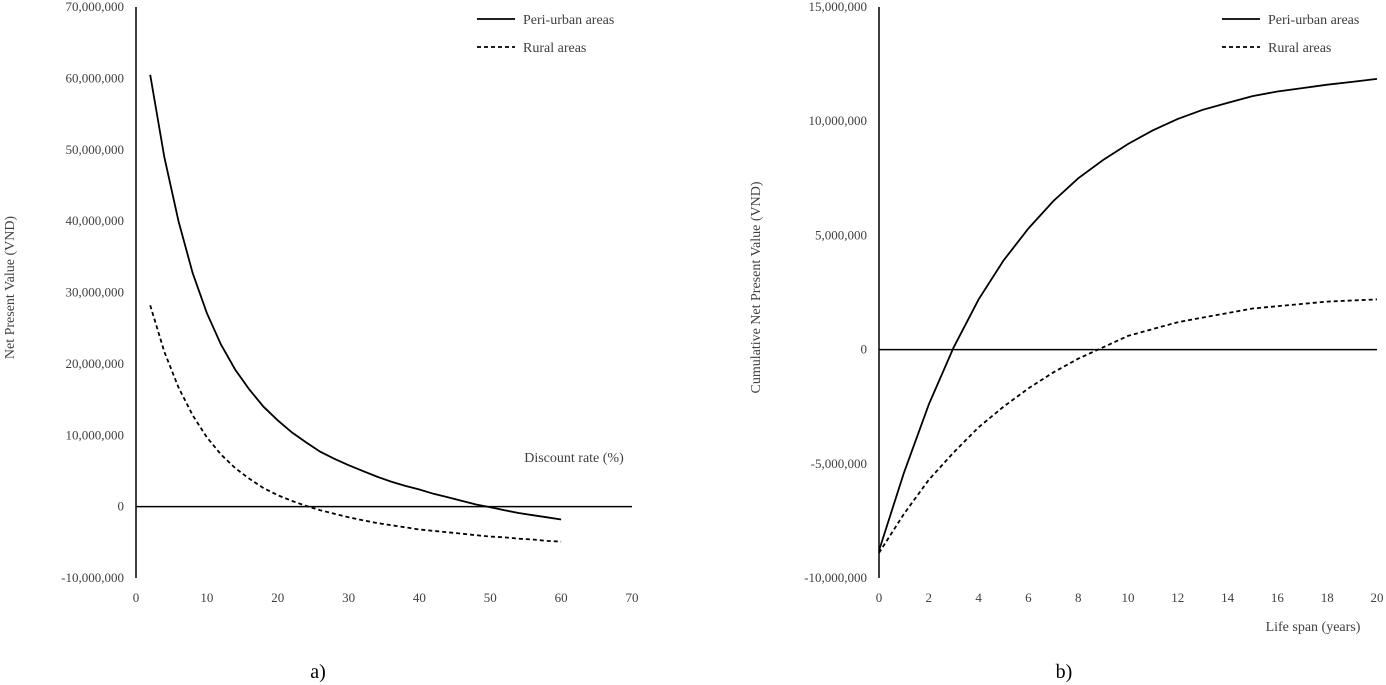  Describe the element at coordinates (95, 77) in the screenshot. I see `y-tick-label: 60,000,000` at that location.